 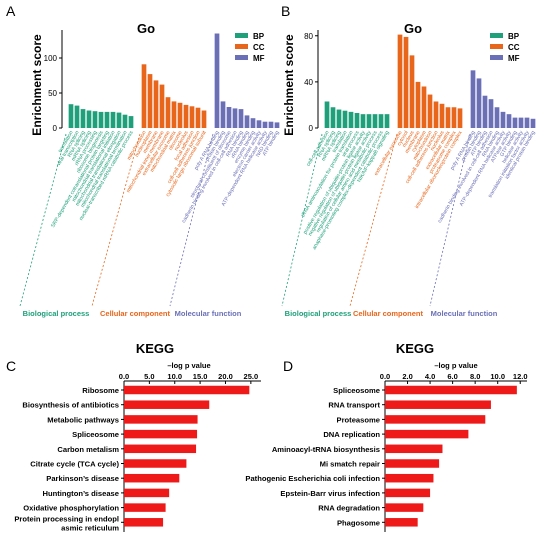 What do you see at coordinates (318, 313) in the screenshot?
I see `group-label-bp: Biological process` at bounding box center [318, 313].